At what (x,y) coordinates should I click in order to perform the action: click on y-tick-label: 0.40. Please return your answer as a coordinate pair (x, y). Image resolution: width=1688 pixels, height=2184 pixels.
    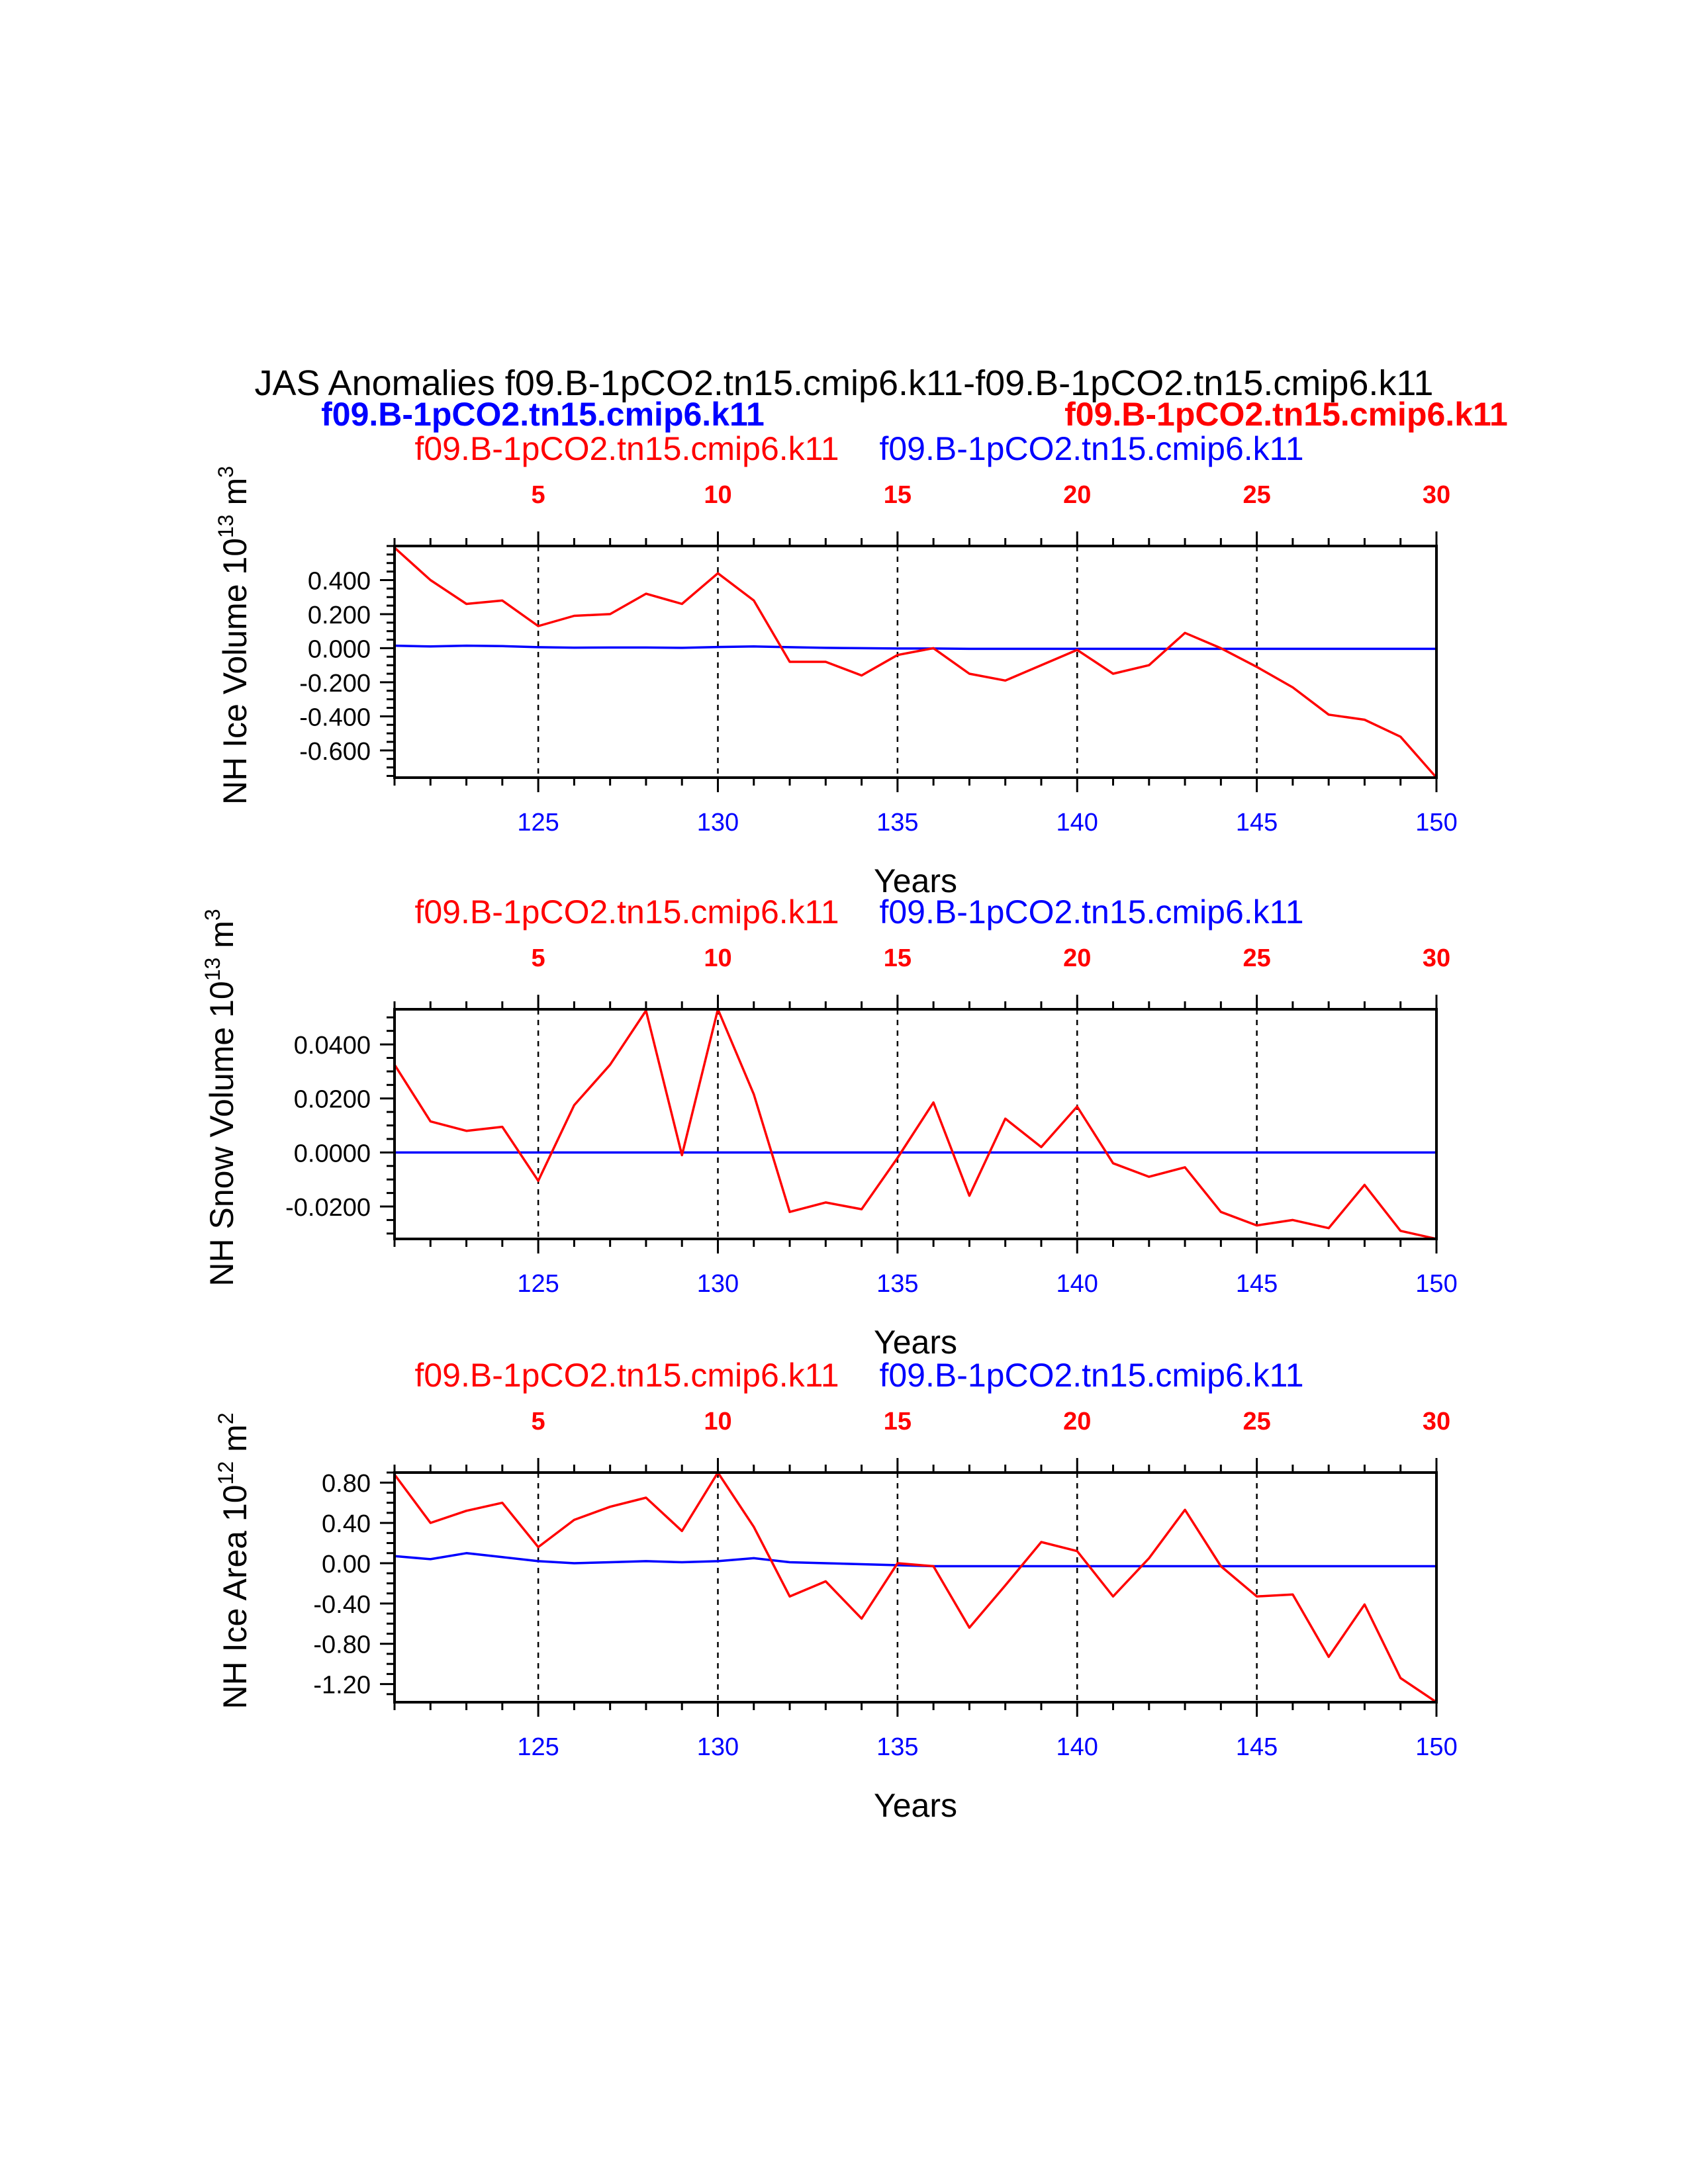
    Looking at the image, I should click on (346, 1524).